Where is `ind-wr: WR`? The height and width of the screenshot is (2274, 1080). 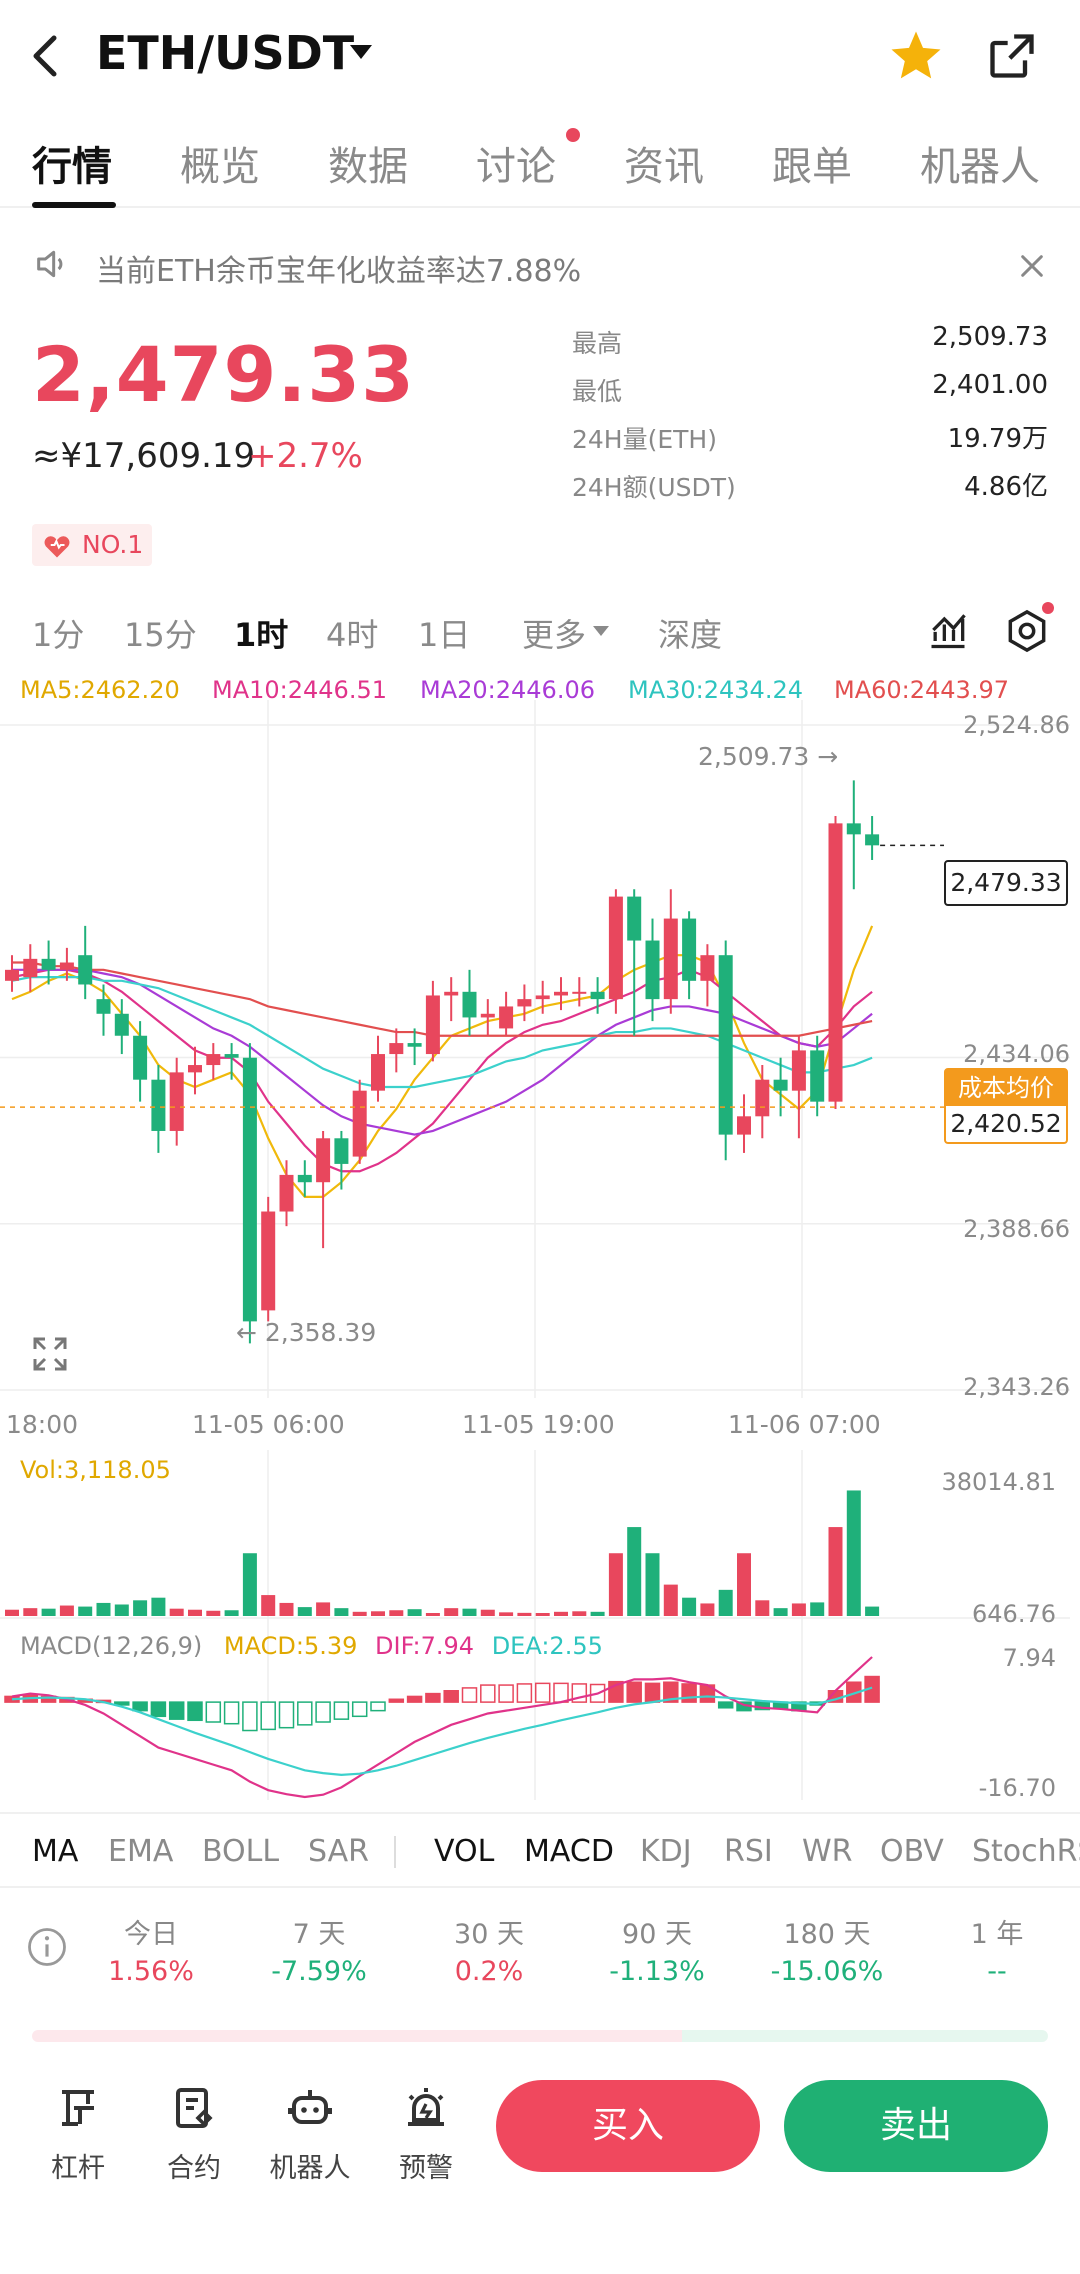
ind-wr: WR is located at coordinates (827, 1851).